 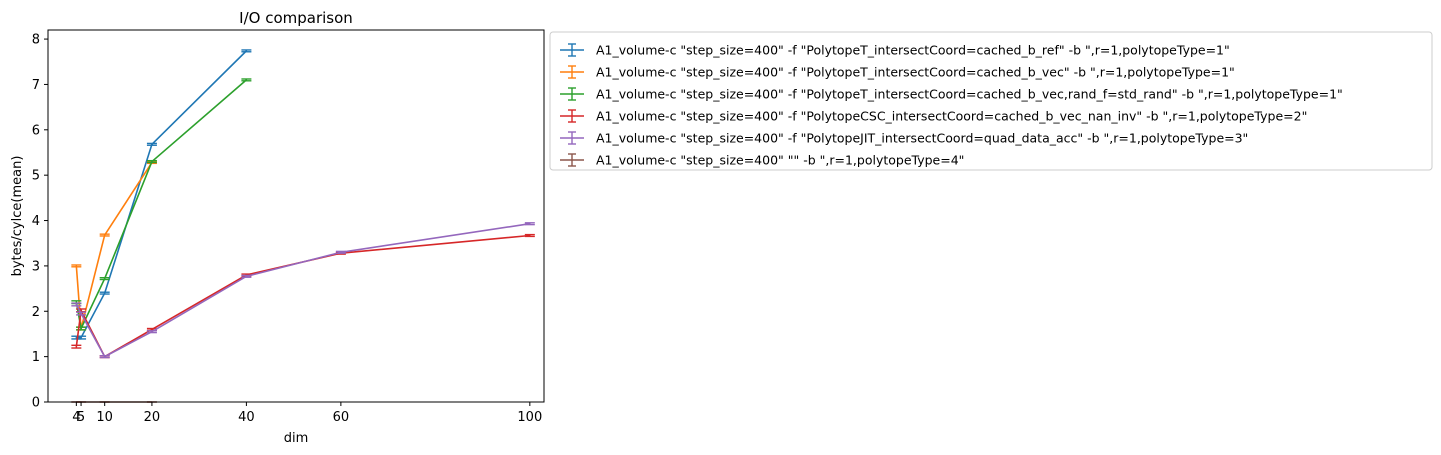 I want to click on y-axis-label: bytes/cylce(mean), so click(x=17, y=216).